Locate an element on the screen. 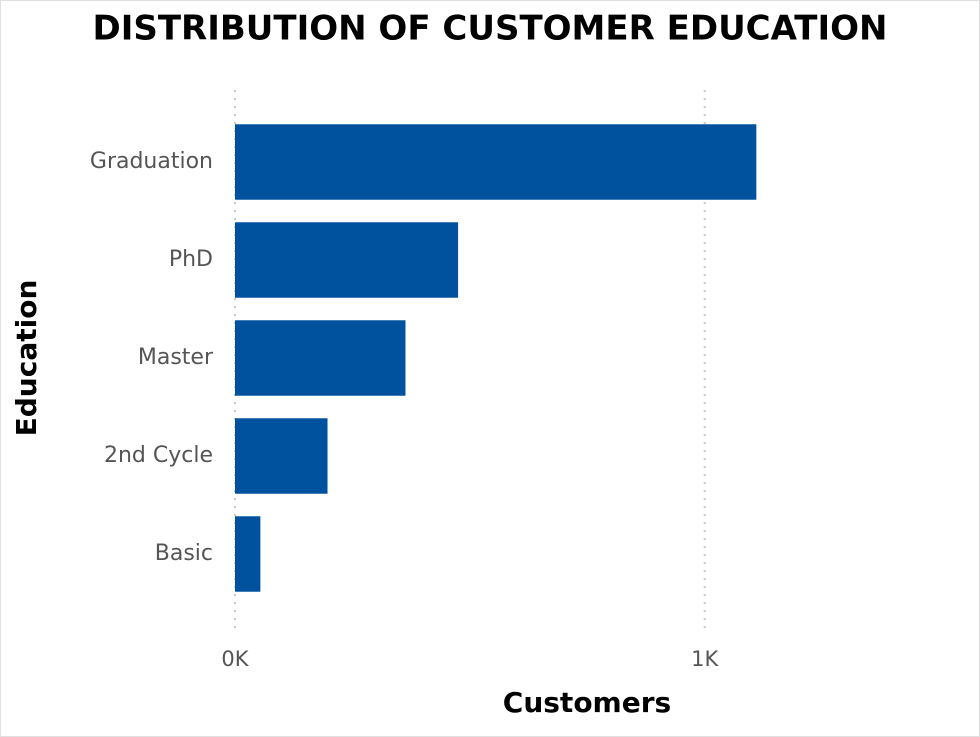 Image resolution: width=980 pixels, height=737 pixels. y-tick-label: Master is located at coordinates (176, 357).